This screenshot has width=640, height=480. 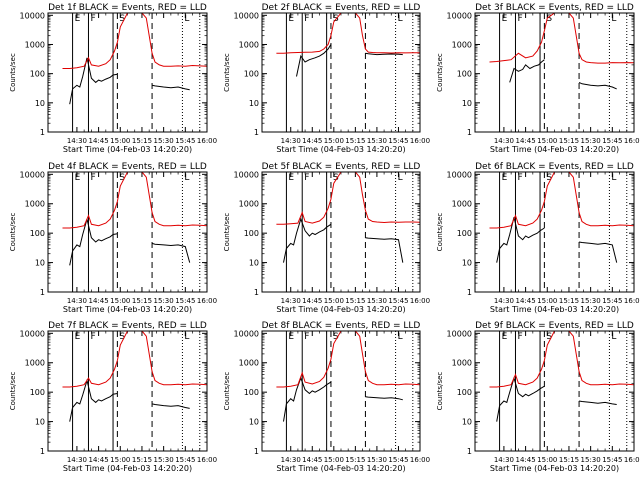 I want to click on panel-title: Det 8f BLACK = Events, RED = LLD, so click(x=341, y=326).